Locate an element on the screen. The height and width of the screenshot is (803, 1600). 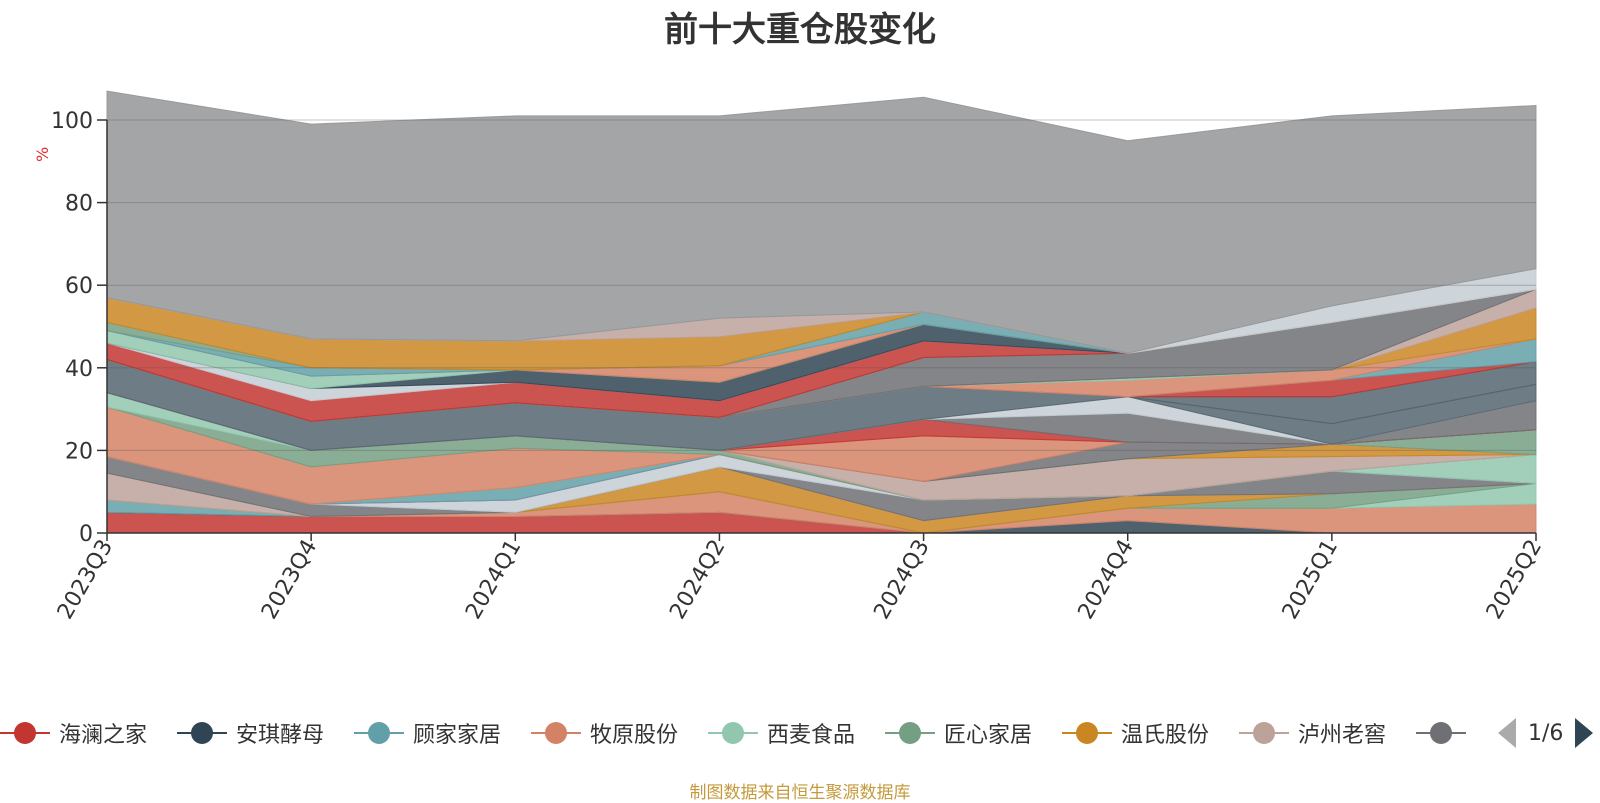
legend-label: 海澜之家 is located at coordinates (103, 735).